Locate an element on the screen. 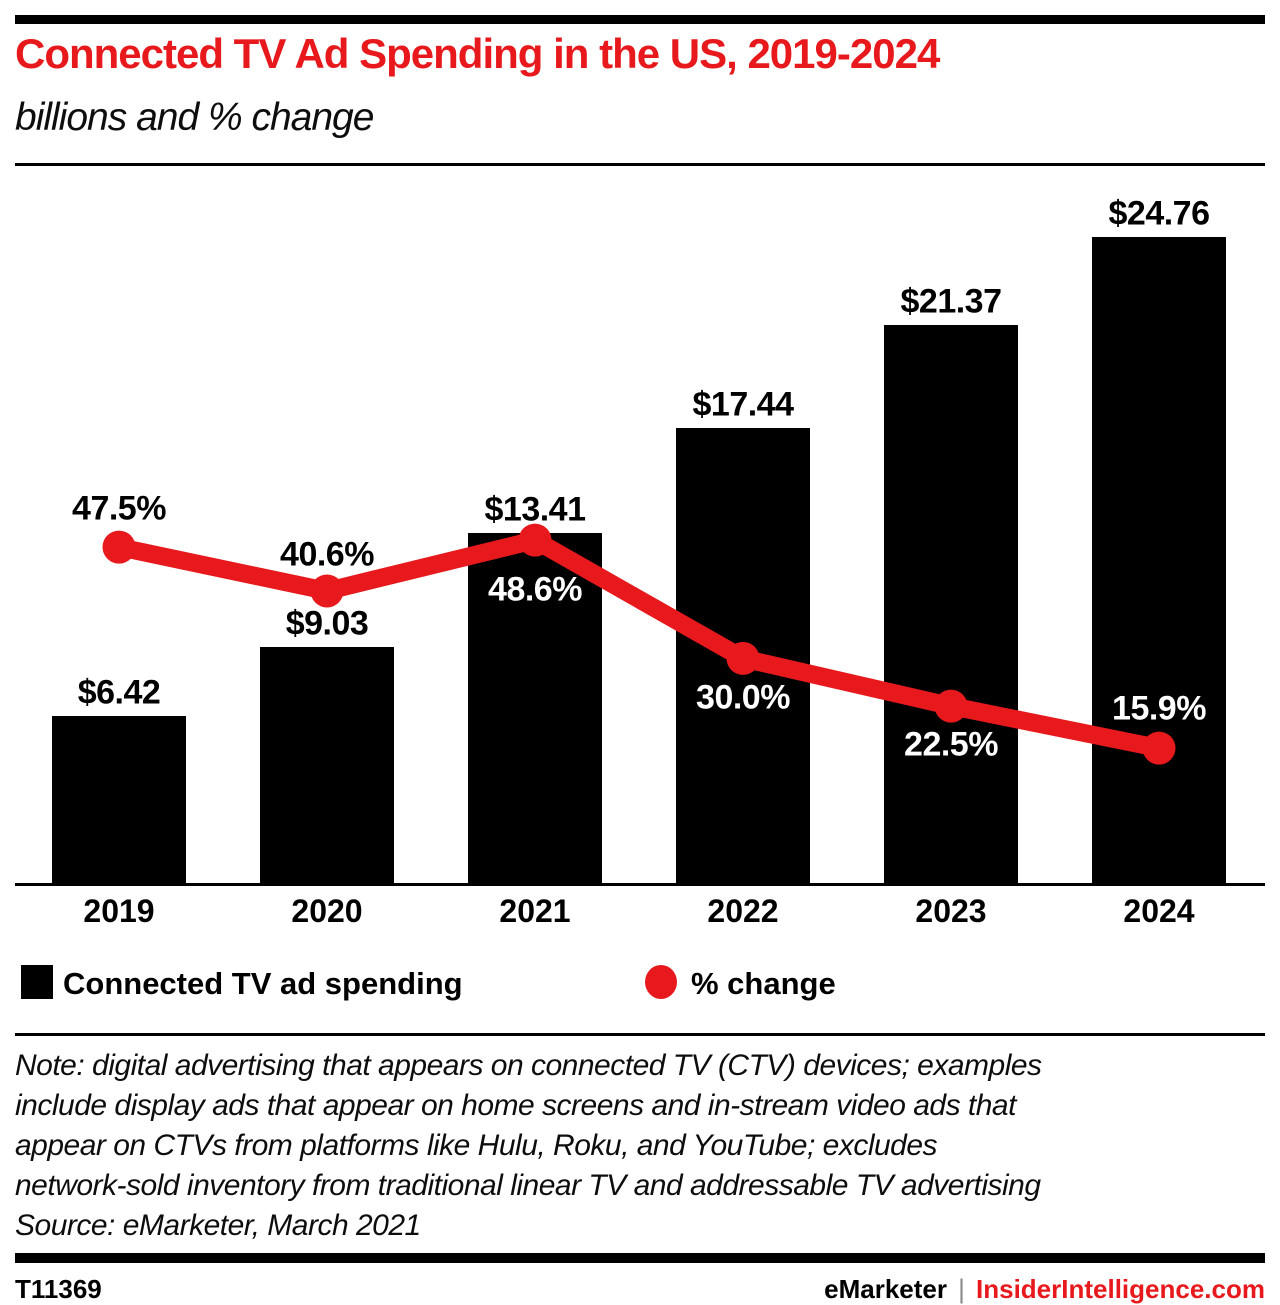 This screenshot has width=1280, height=1305. pct-label-2021: 48.6% is located at coordinates (535, 589).